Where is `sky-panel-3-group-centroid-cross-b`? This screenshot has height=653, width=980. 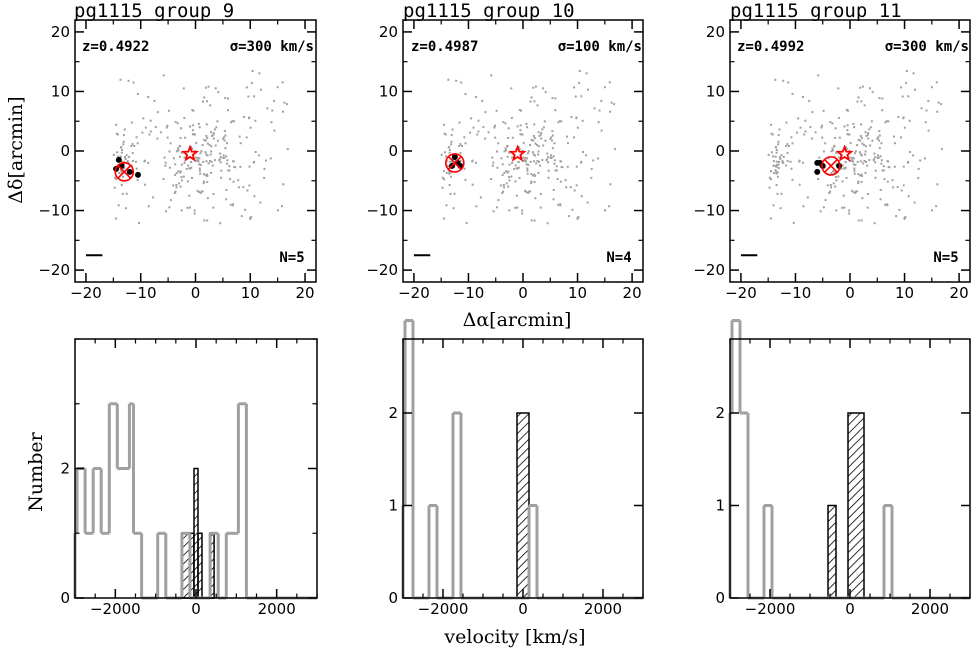 sky-panel-3-group-centroid-cross-b is located at coordinates (831, 166).